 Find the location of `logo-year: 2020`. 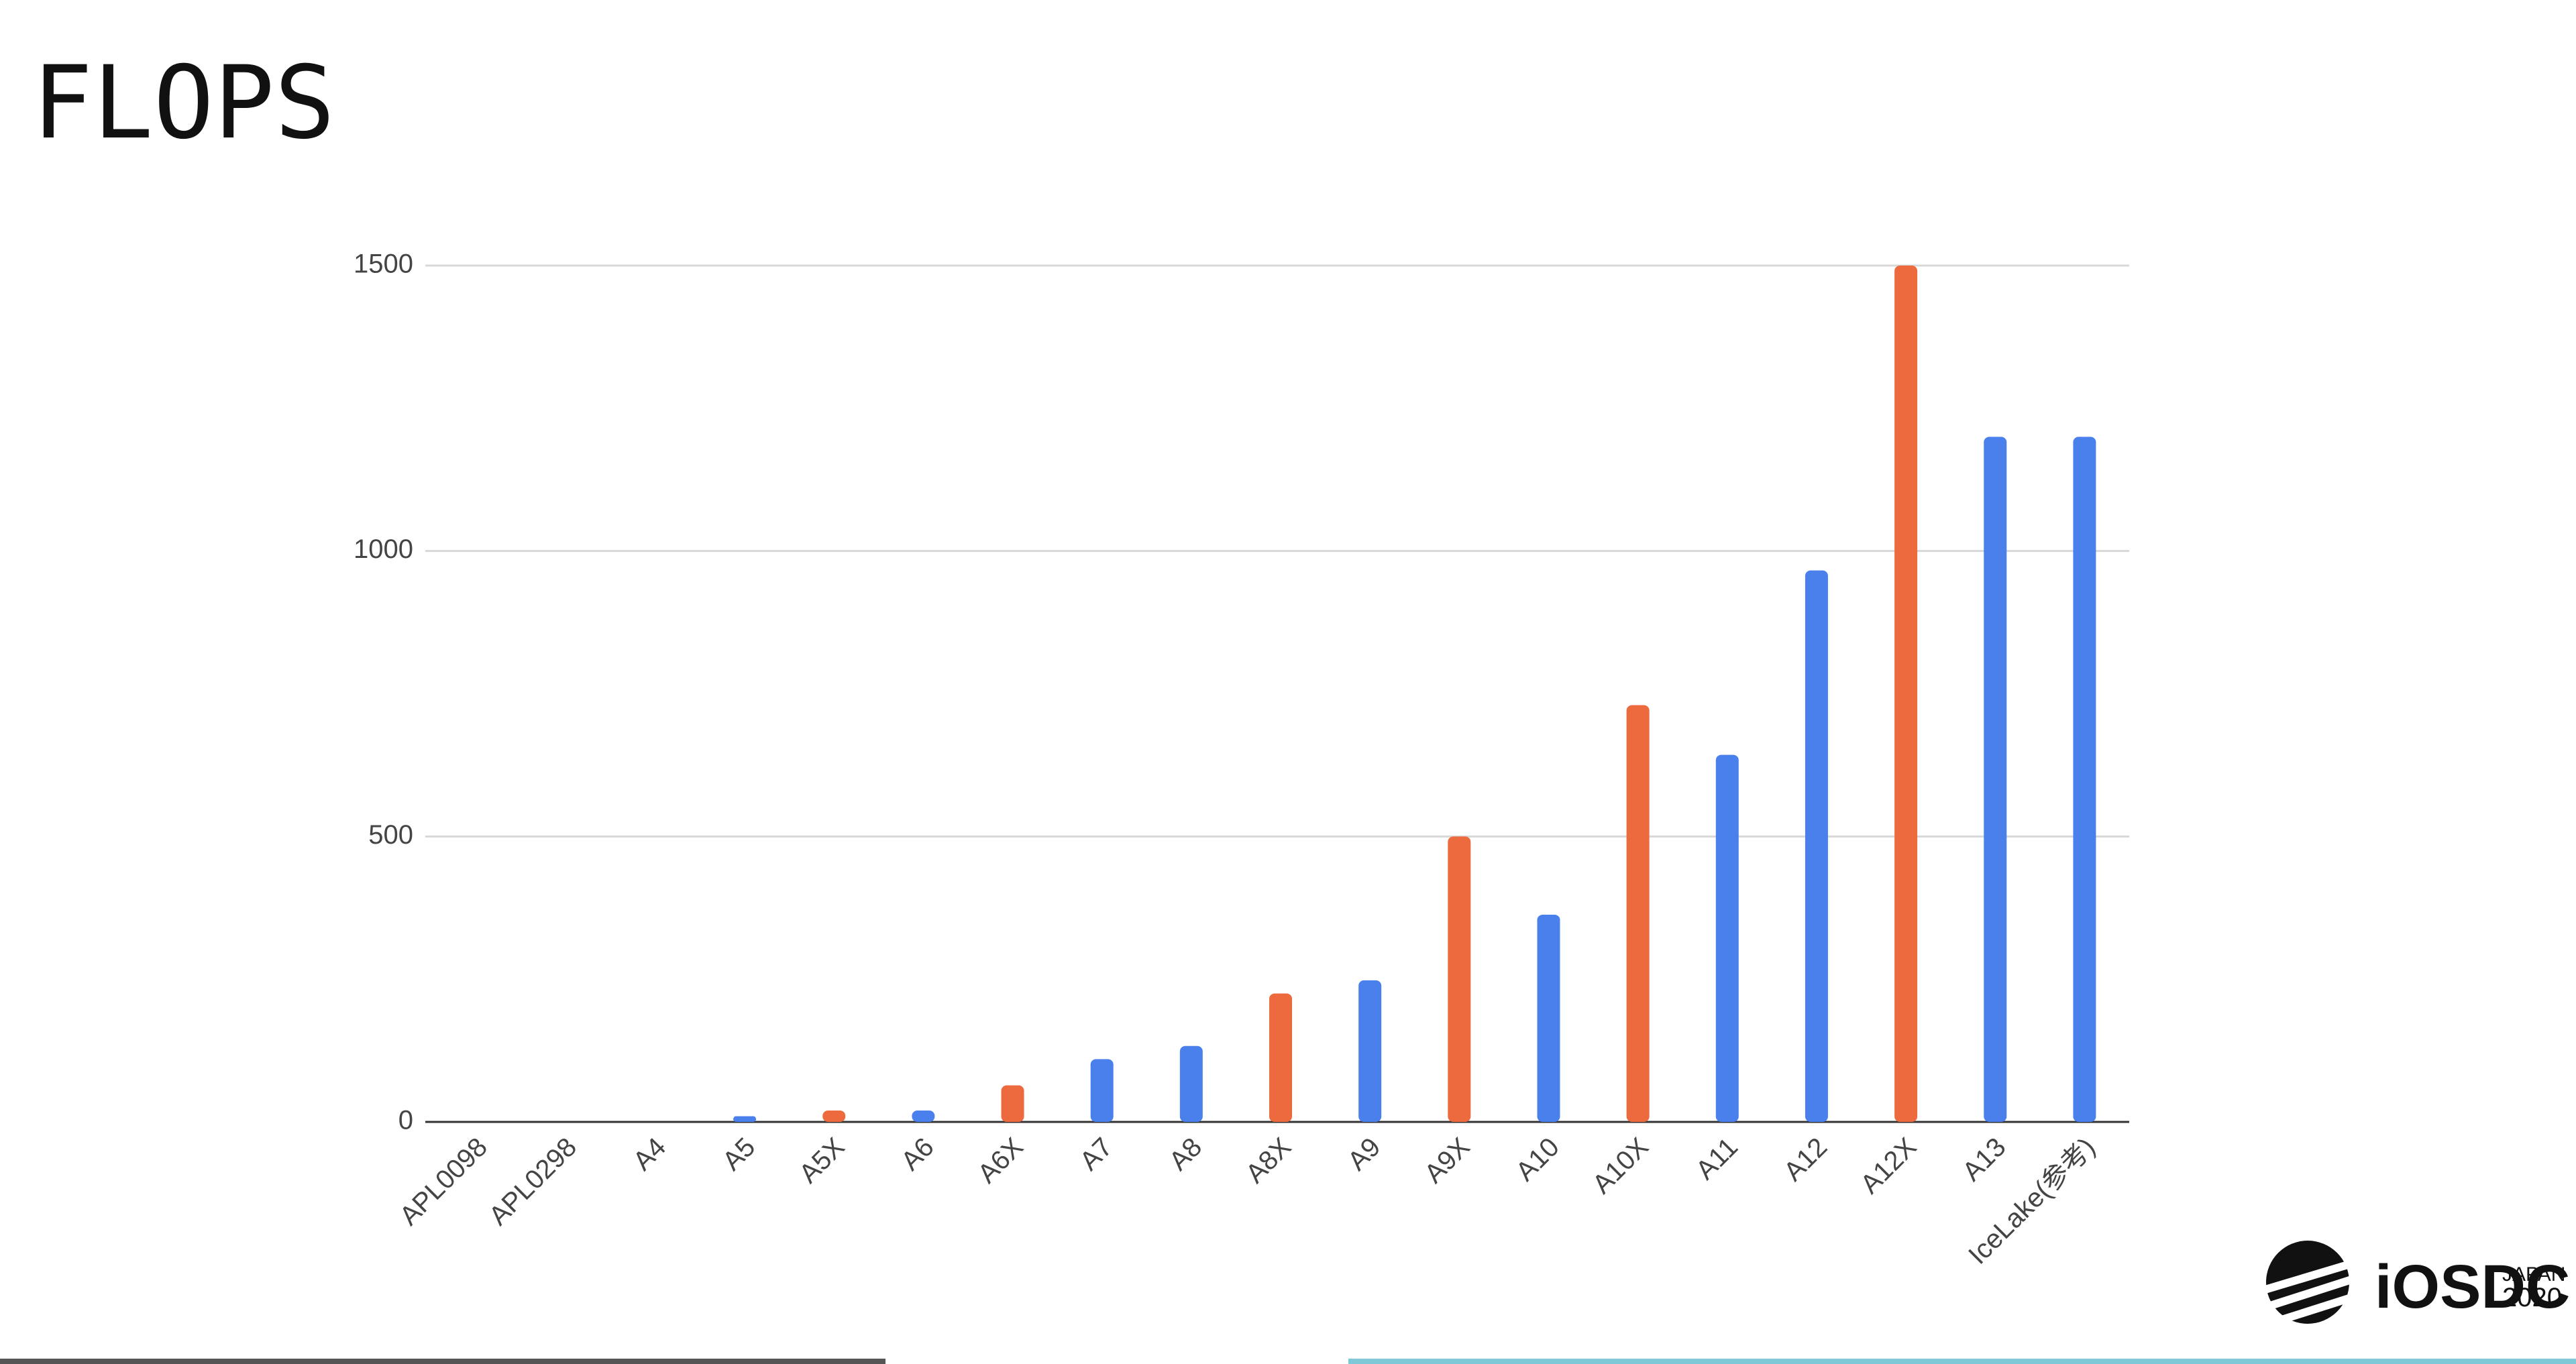

logo-year: 2020 is located at coordinates (2532, 1297).